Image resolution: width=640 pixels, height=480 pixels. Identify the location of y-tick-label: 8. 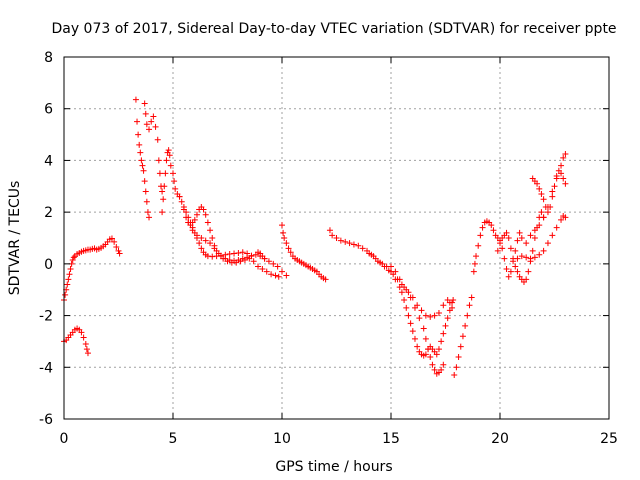
(48, 58).